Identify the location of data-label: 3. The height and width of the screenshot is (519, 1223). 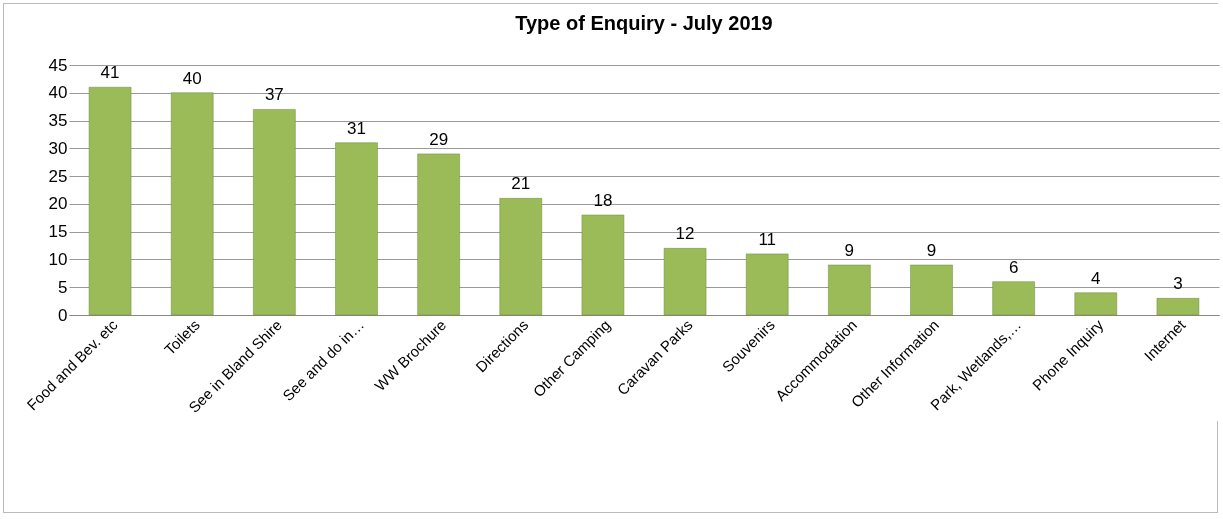
(1178, 284).